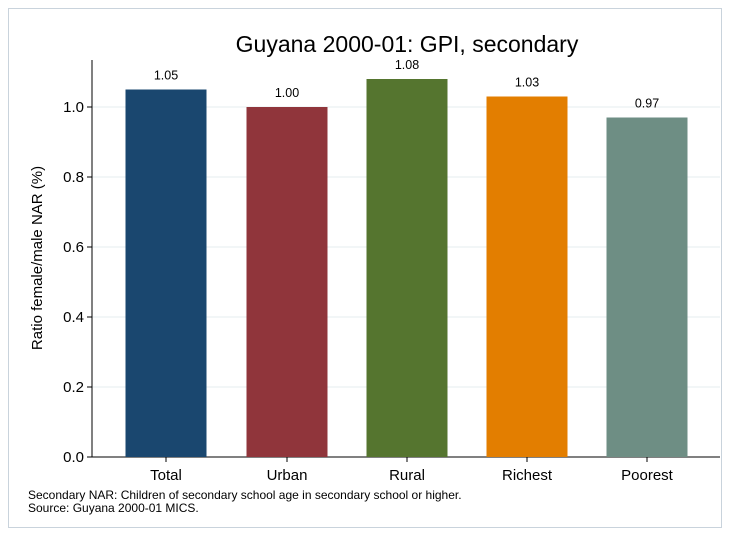  I want to click on bar-total, so click(166, 273).